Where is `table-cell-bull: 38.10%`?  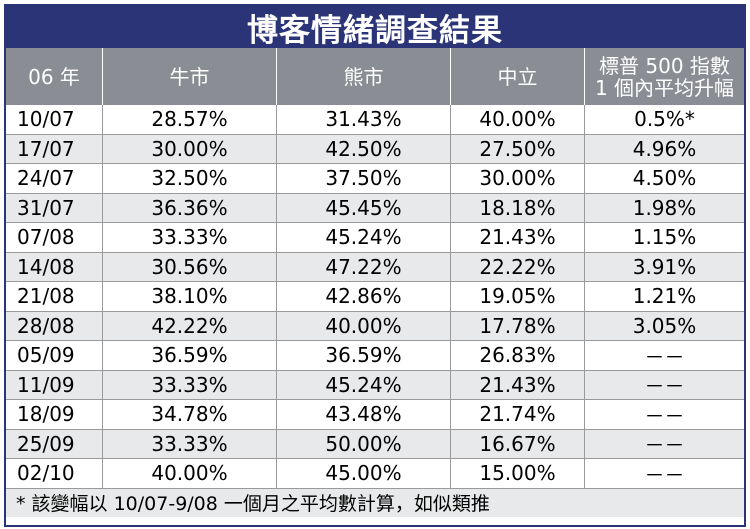
table-cell-bull: 38.10% is located at coordinates (190, 297).